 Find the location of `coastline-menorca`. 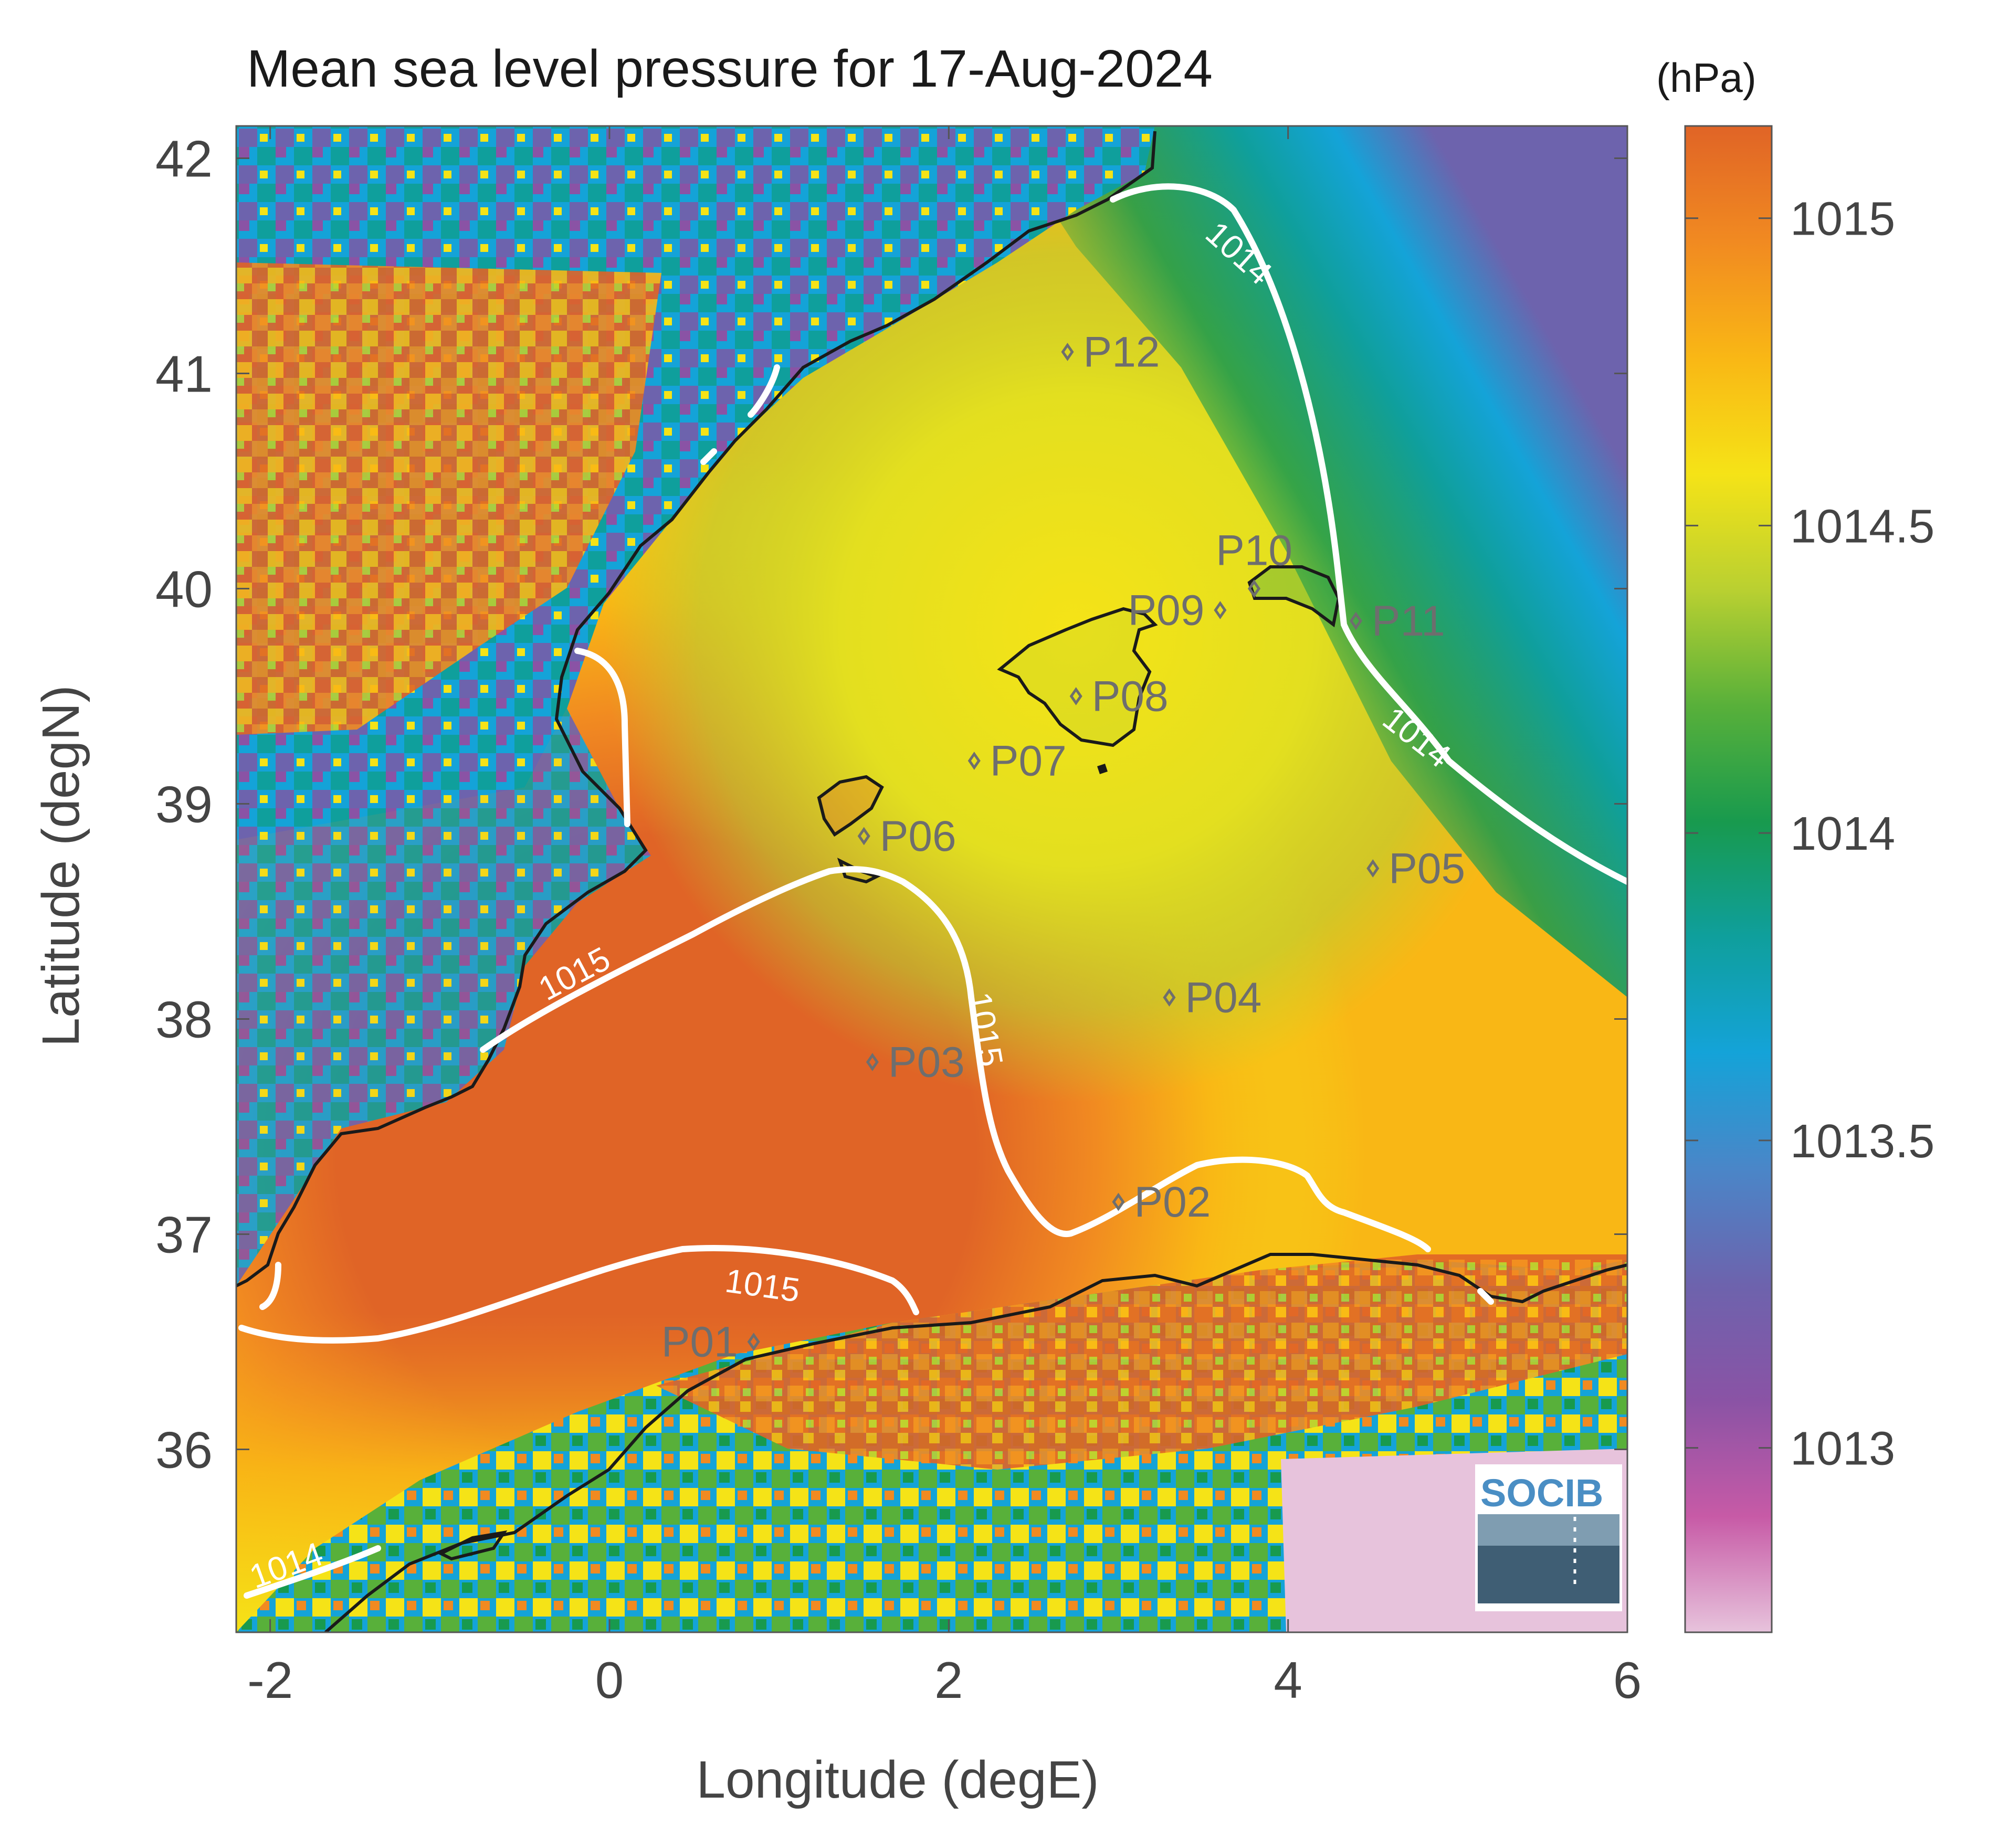

coastline-menorca is located at coordinates (1294, 596).